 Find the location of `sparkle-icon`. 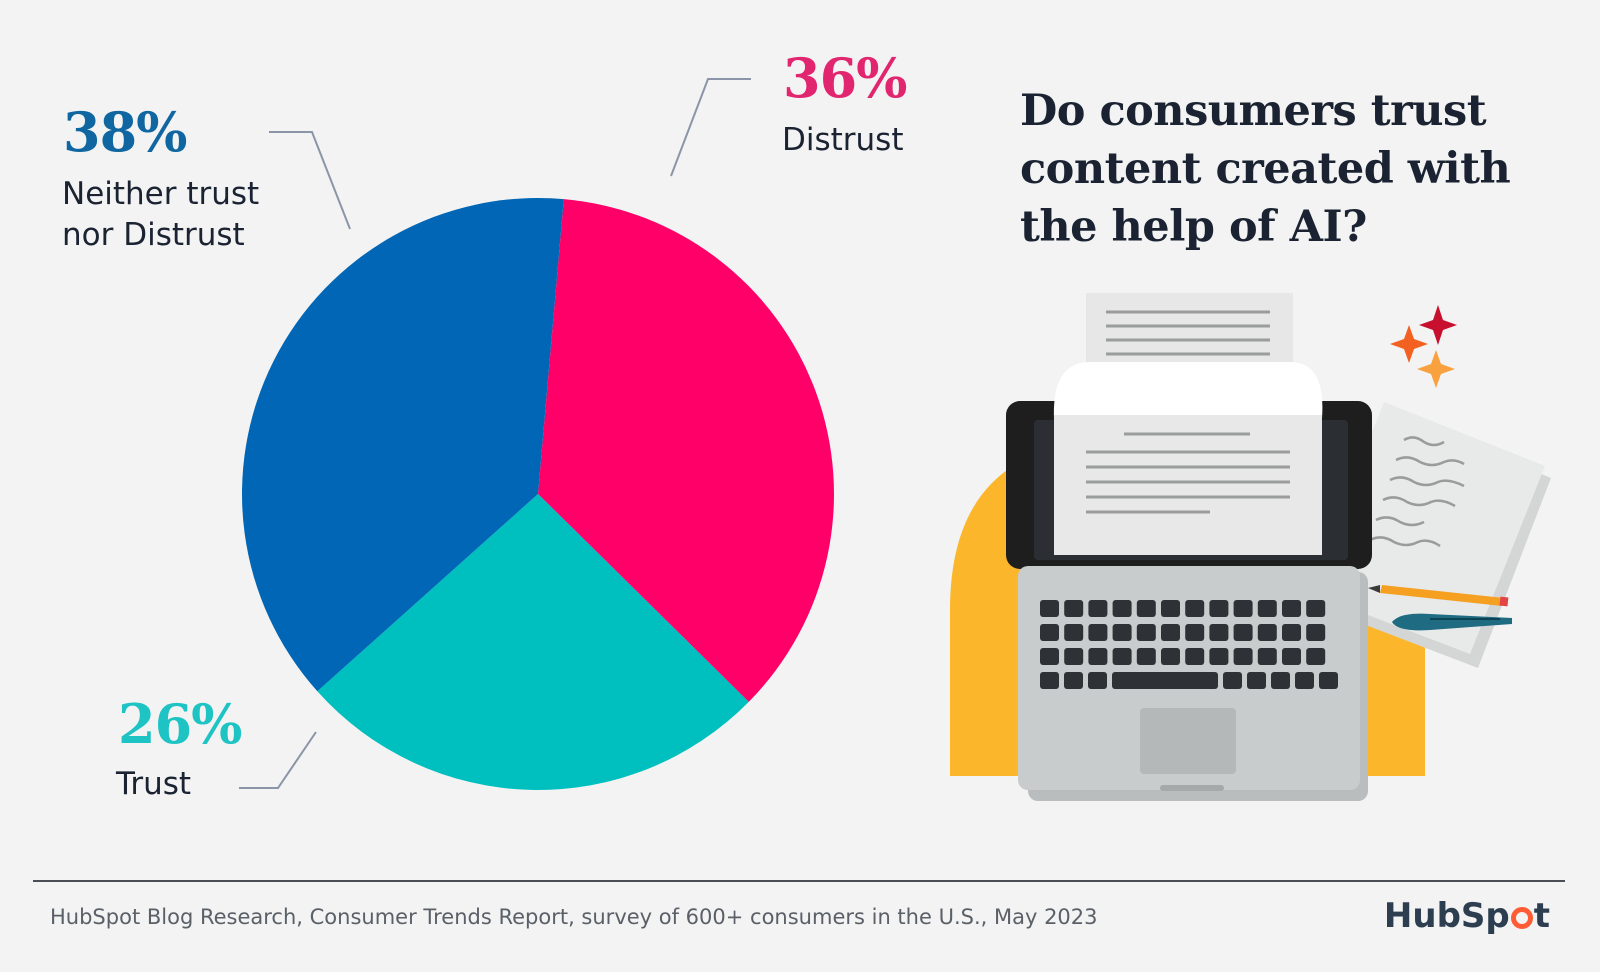

sparkle-icon is located at coordinates (1423, 346).